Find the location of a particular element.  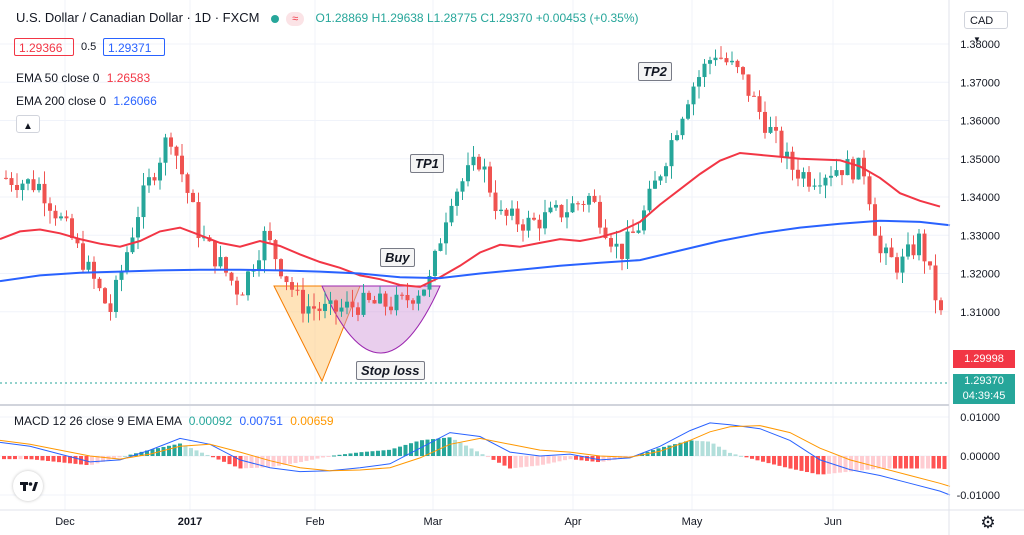

ema200-line is located at coordinates (475, 251).